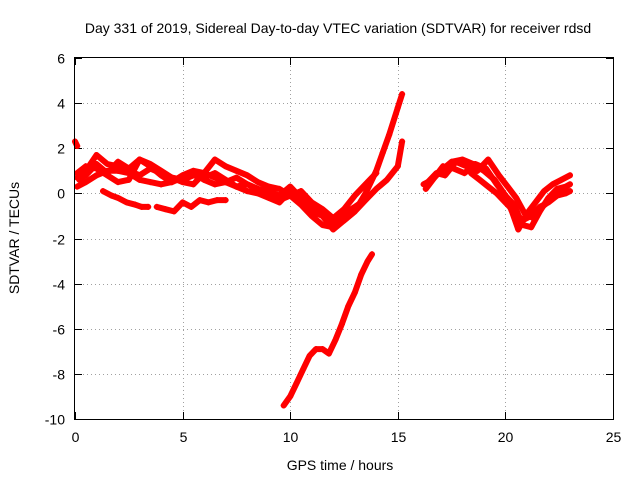 The height and width of the screenshot is (480, 640). Describe the element at coordinates (220, 191) in the screenshot. I see `series-line` at that location.